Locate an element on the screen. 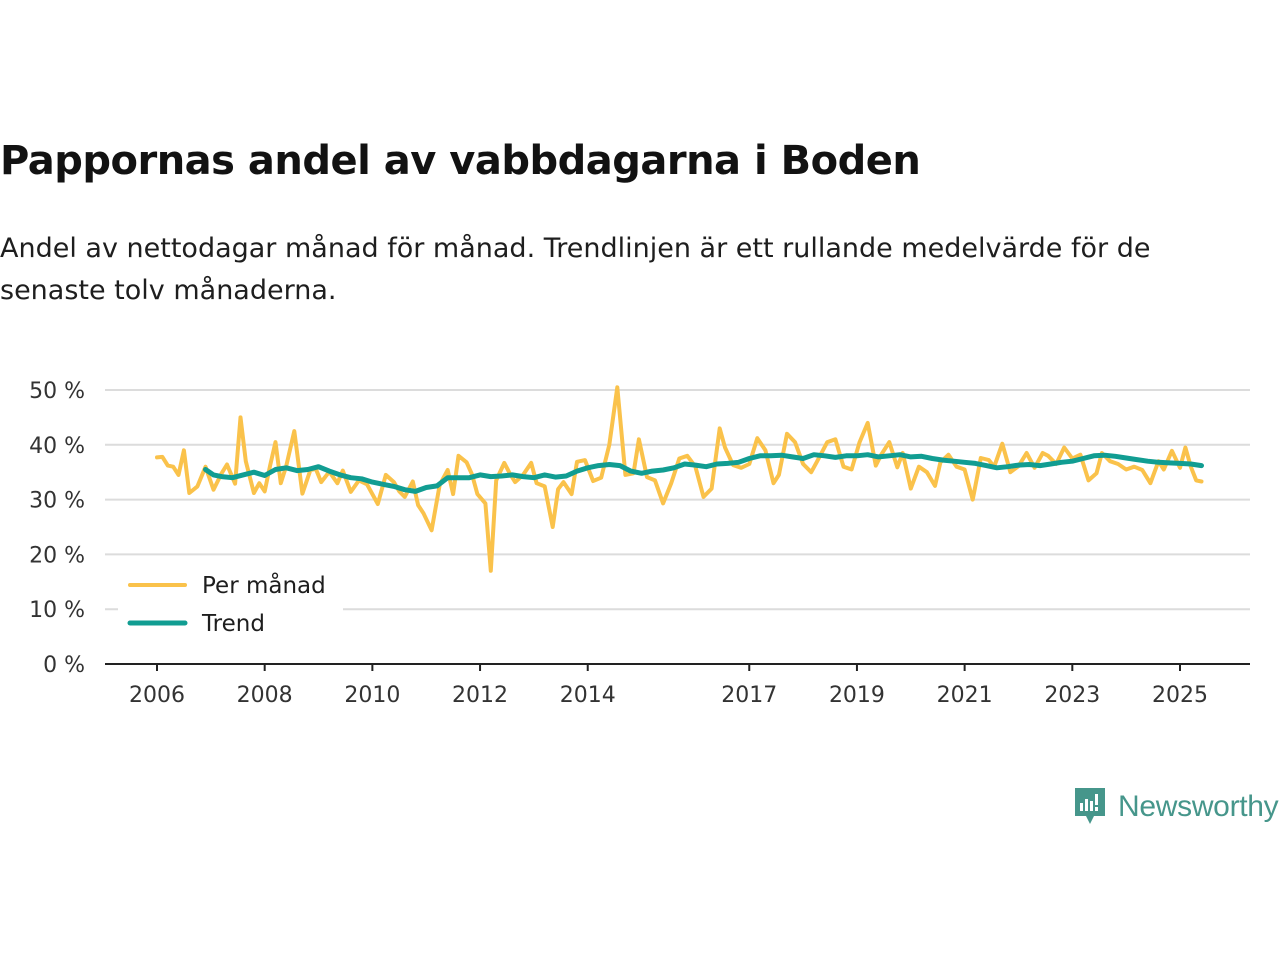  brand-logo: Newsworthy is located at coordinates (1175, 807).